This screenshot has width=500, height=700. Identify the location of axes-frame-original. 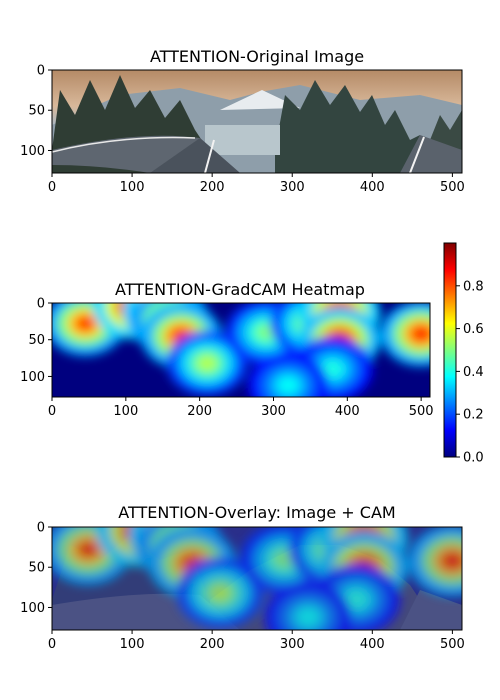
(257, 121).